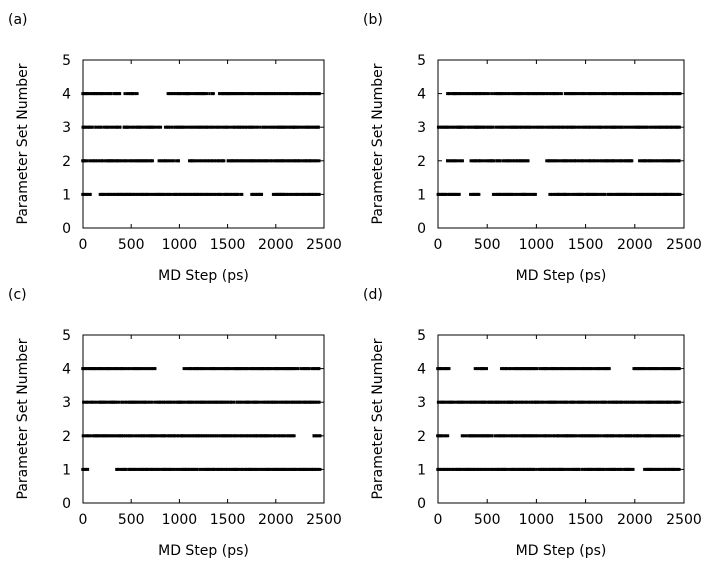  Describe the element at coordinates (66, 504) in the screenshot. I see `y-tick-label: 0` at that location.